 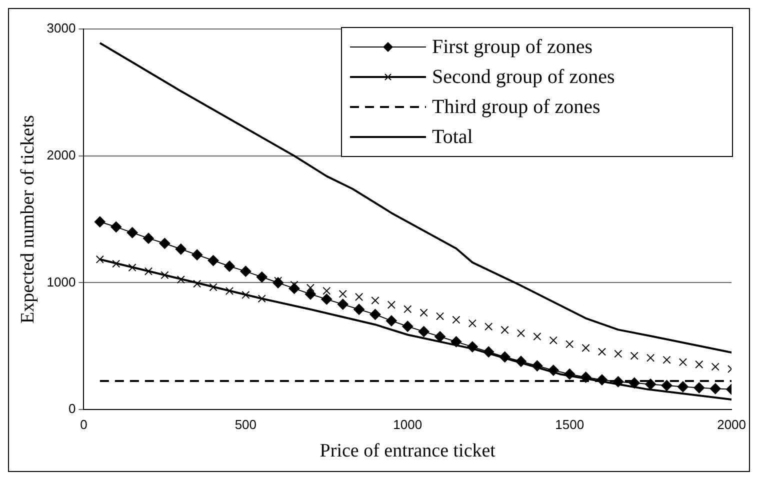 What do you see at coordinates (512, 47) in the screenshot?
I see `legend-label: First group of zones` at bounding box center [512, 47].